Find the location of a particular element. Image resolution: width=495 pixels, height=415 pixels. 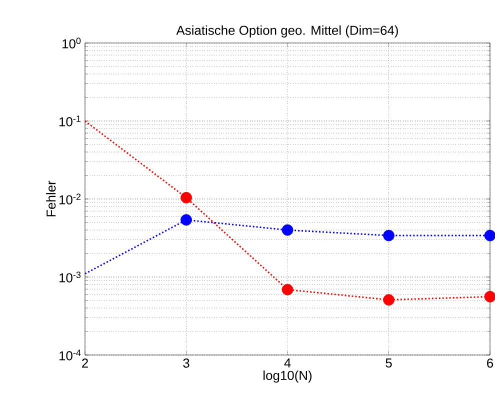

x-tick-label: 5 is located at coordinates (389, 363).